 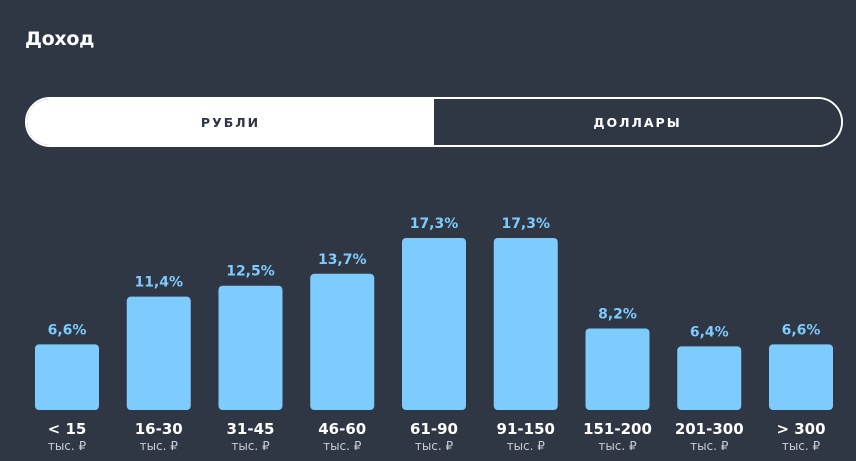 What do you see at coordinates (158, 283) in the screenshot?
I see `data-label: 11,4%` at bounding box center [158, 283].